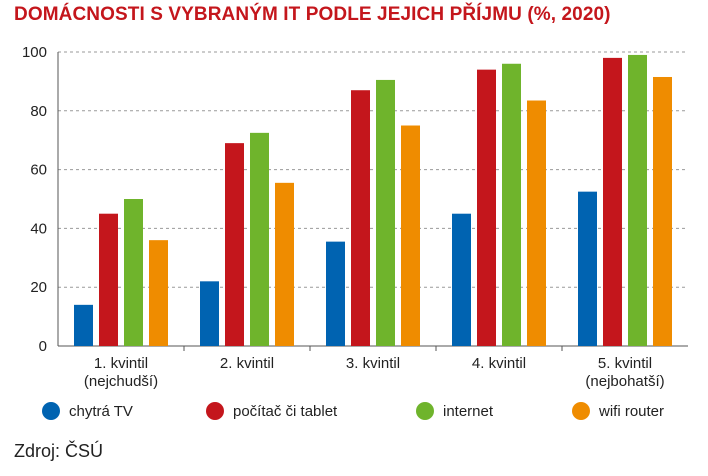 The height and width of the screenshot is (476, 708). Describe the element at coordinates (38, 170) in the screenshot. I see `y-tick-label: 60` at that location.